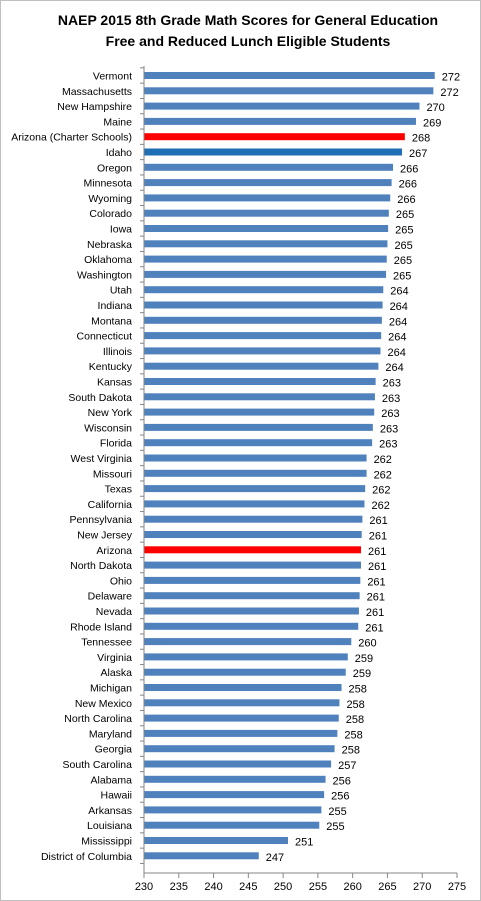  What do you see at coordinates (101, 627) in the screenshot?
I see `category-label: Rhode Island` at bounding box center [101, 627].